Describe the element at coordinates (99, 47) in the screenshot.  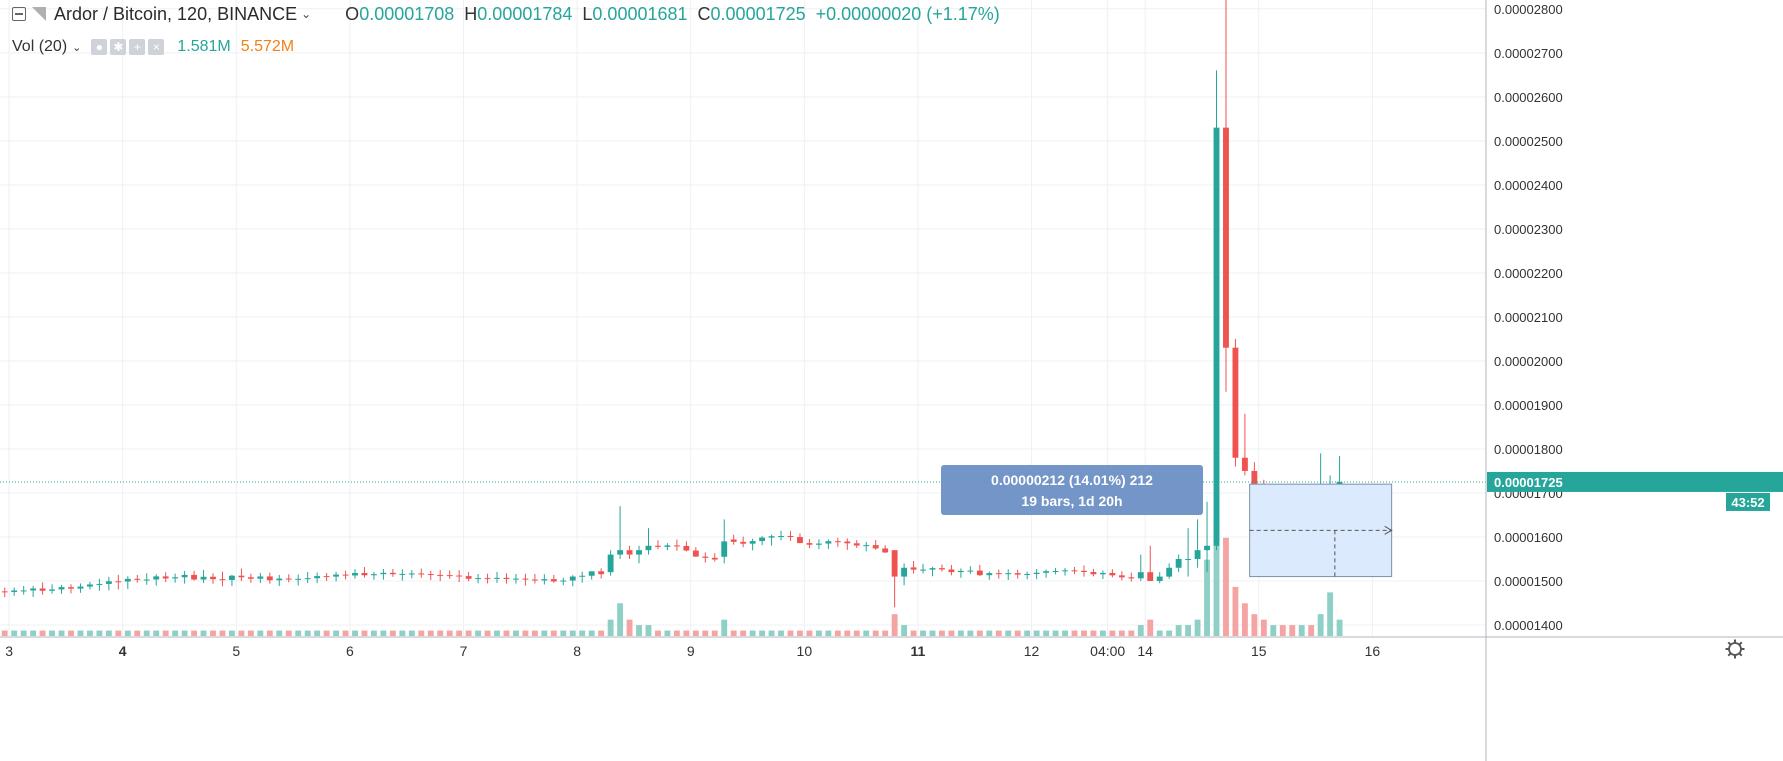
I see `eye-icon: ●` at that location.